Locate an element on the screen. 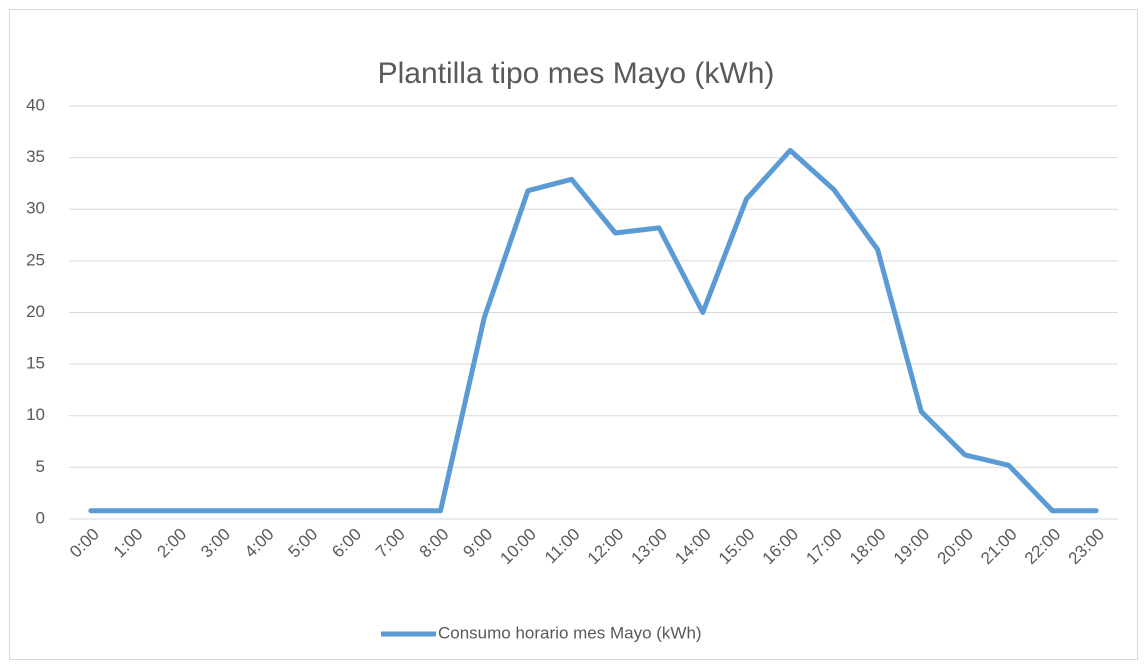 This screenshot has width=1147, height=668. y-tick-label: 0 is located at coordinates (40, 517).